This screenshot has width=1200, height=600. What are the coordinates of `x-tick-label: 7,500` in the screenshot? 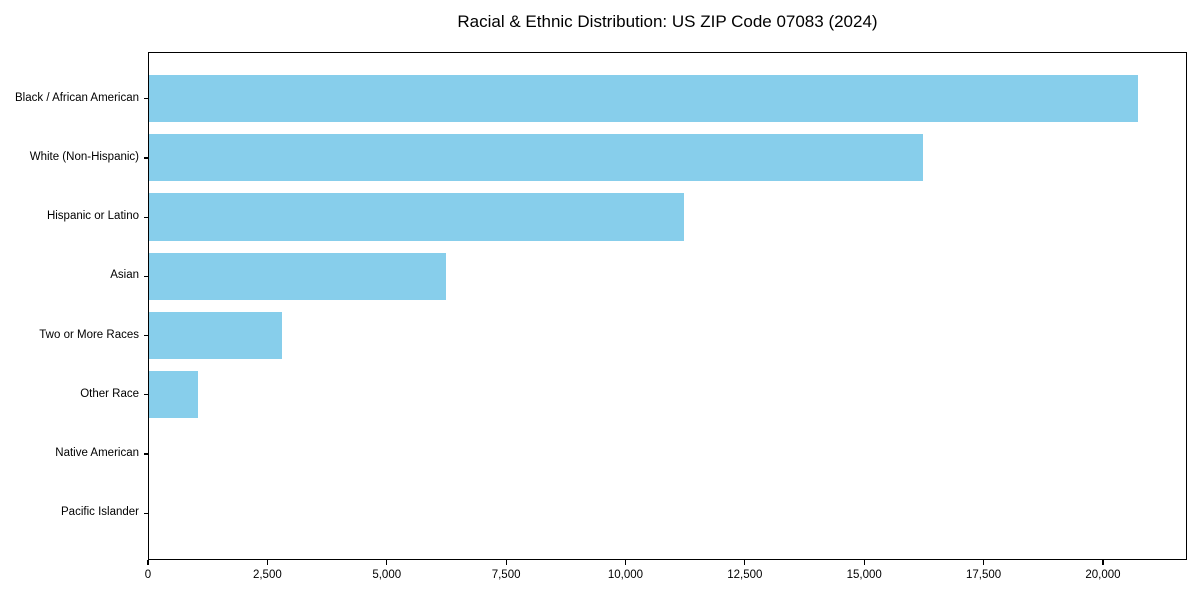 It's located at (506, 575).